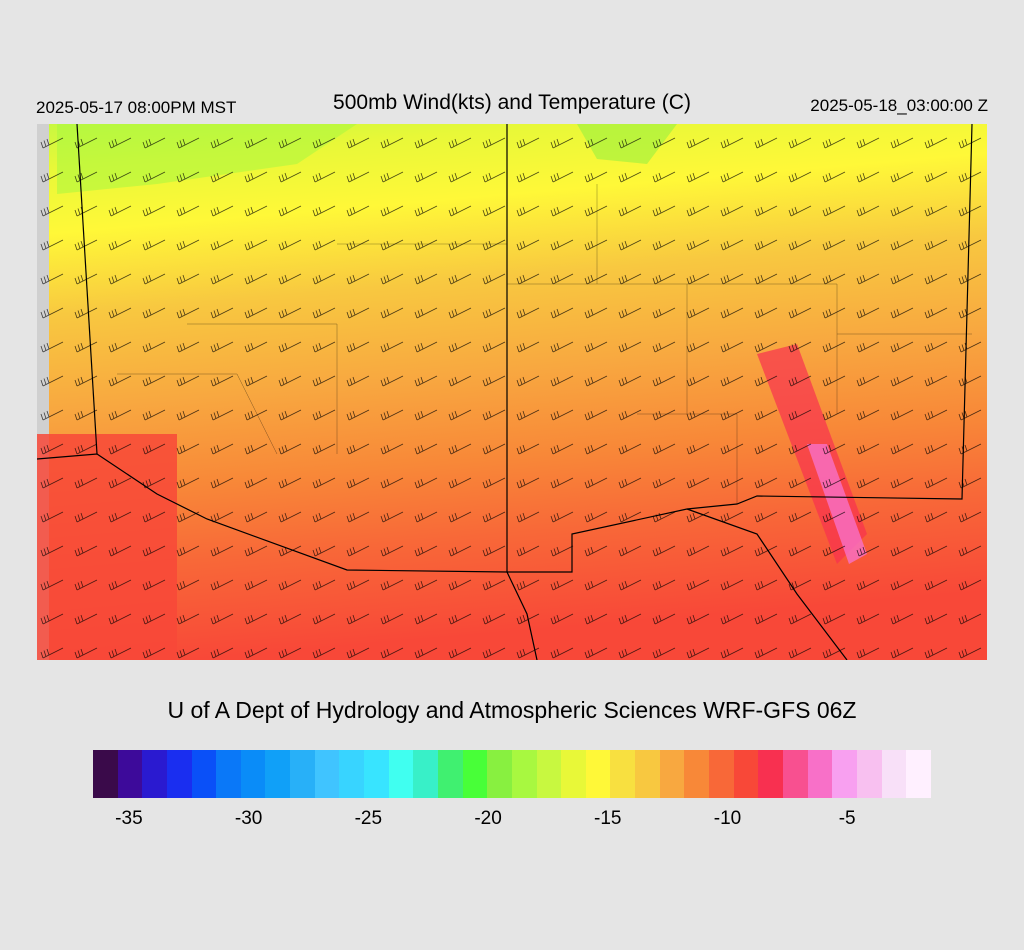  I want to click on map-title: 500mb Wind(kts) and Temperature (C), so click(512, 102).